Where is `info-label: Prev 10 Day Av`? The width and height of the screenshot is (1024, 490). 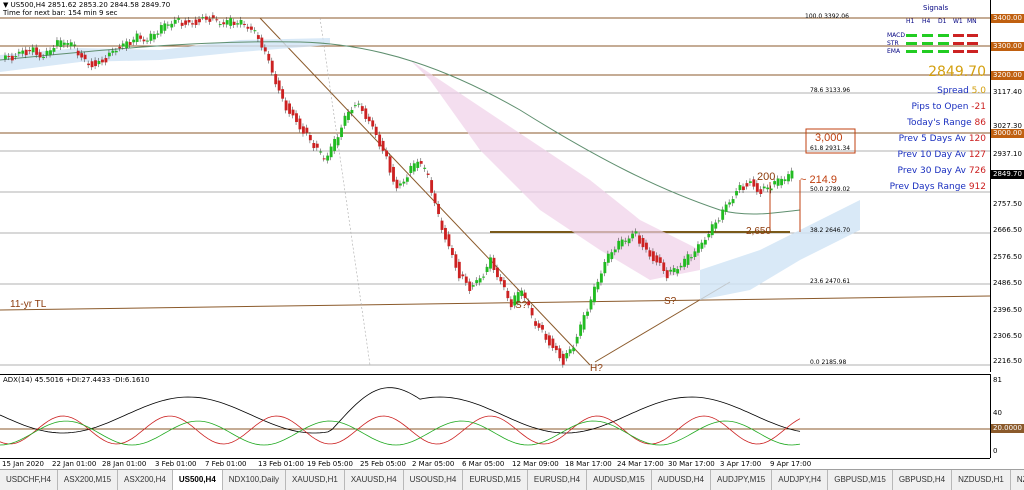
info-label: Prev 10 Day Av is located at coordinates (933, 155).